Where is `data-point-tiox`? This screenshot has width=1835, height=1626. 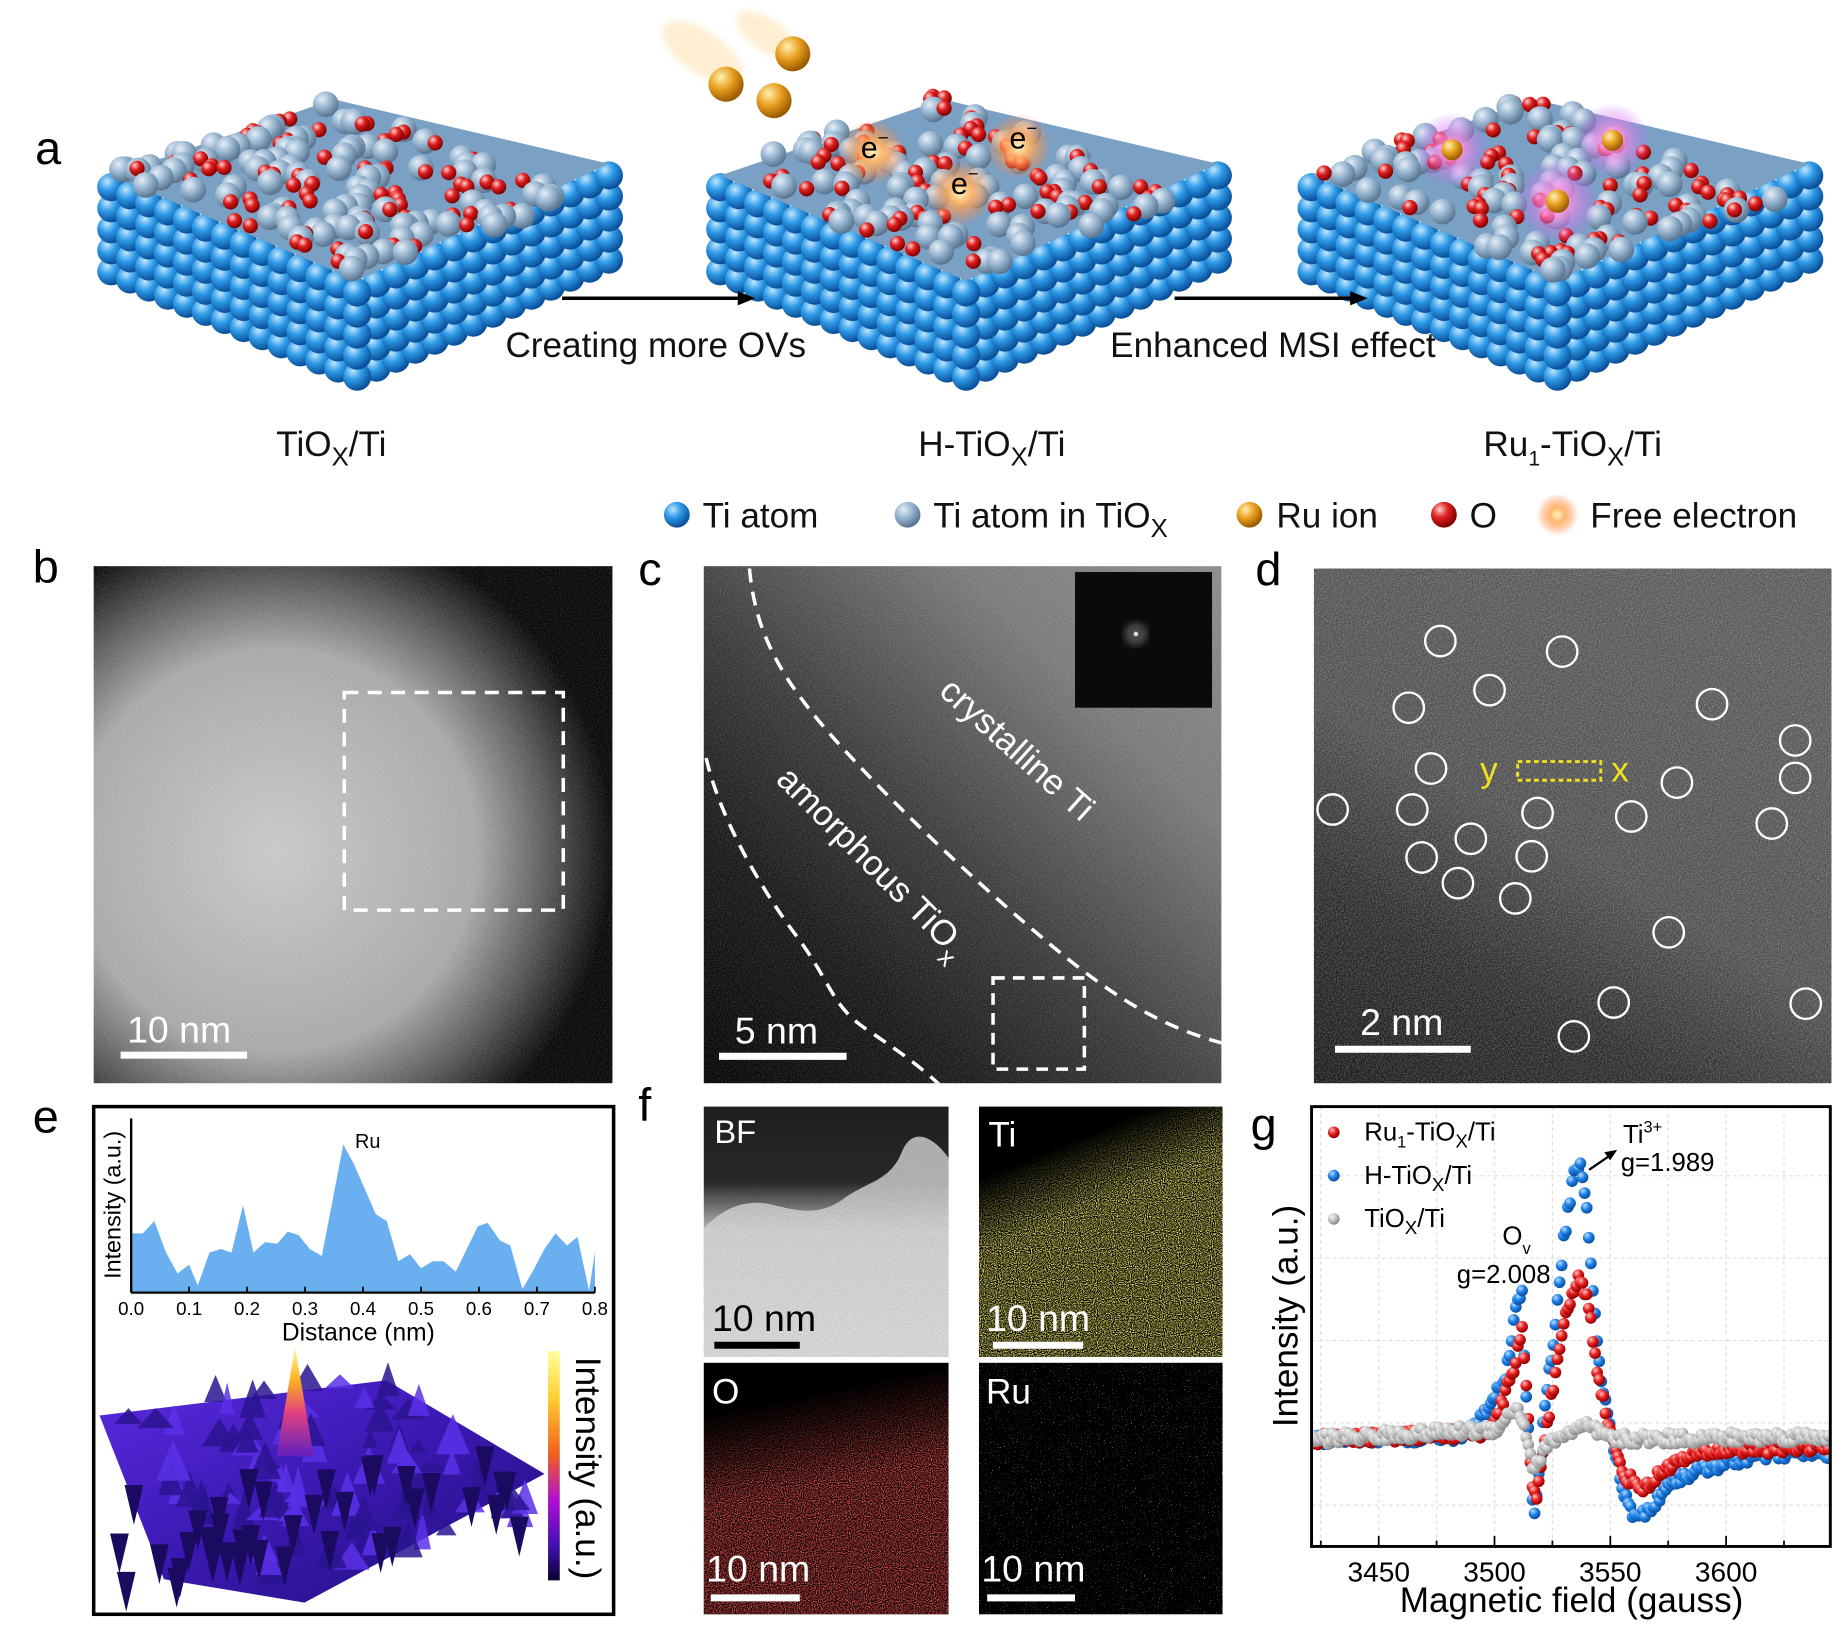
data-point-tiox is located at coordinates (1528, 1445).